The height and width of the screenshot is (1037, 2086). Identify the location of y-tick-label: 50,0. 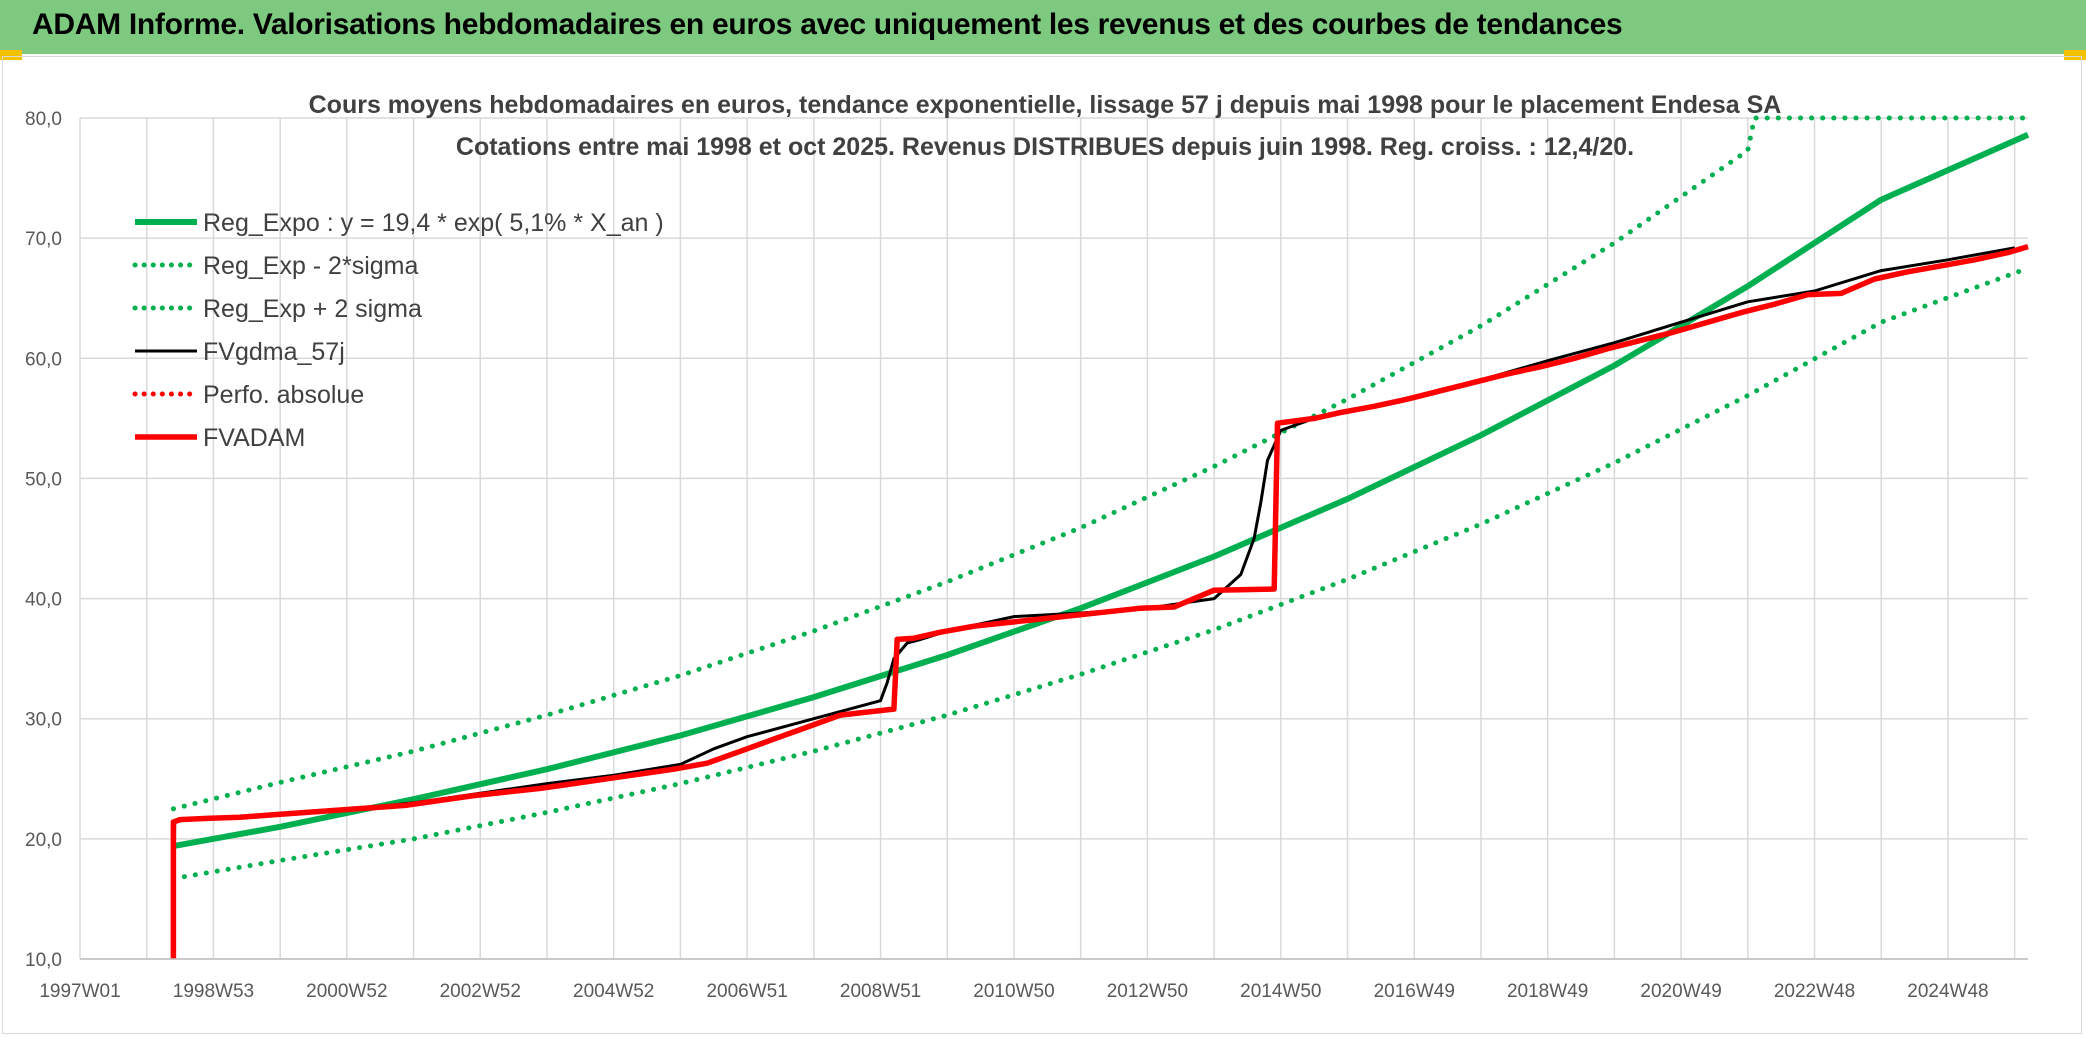
(43, 479).